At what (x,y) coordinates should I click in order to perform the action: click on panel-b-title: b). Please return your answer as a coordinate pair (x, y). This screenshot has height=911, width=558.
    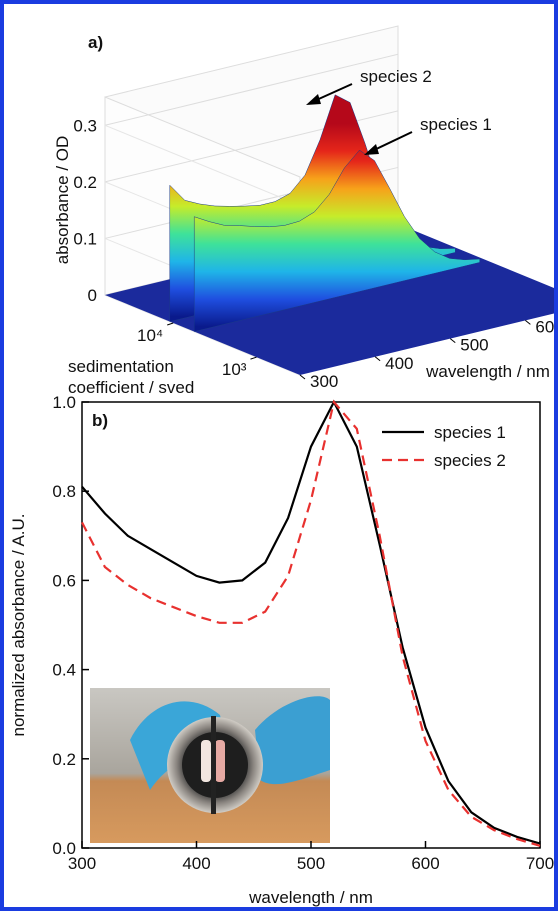
    Looking at the image, I should click on (100, 420).